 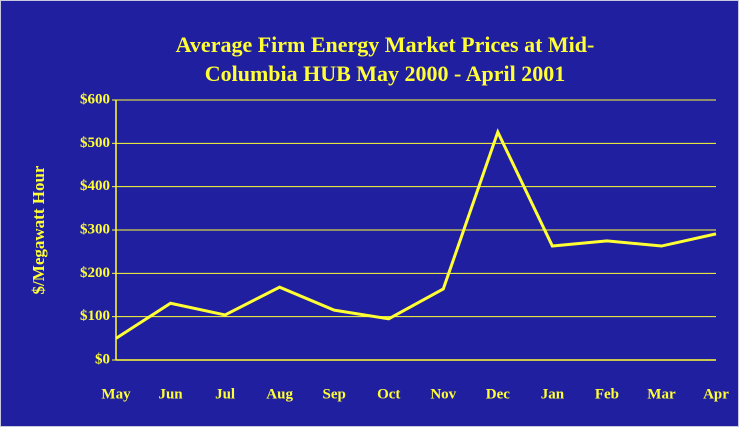 I want to click on y-axis-label: $/Megawatt Hour, so click(x=38, y=229).